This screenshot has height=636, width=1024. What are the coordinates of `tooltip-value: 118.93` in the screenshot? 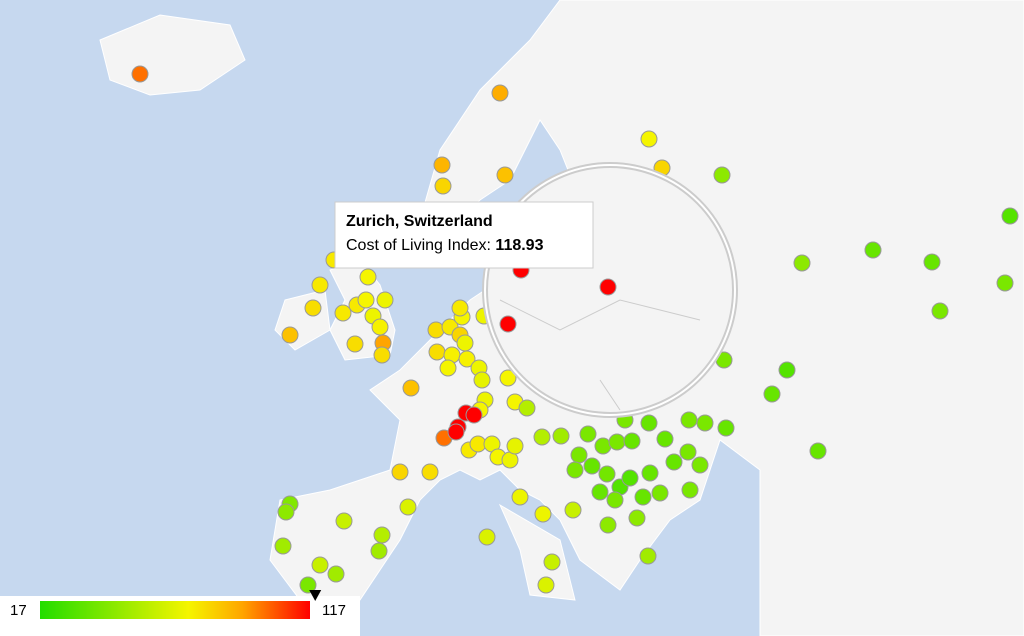 It's located at (519, 245).